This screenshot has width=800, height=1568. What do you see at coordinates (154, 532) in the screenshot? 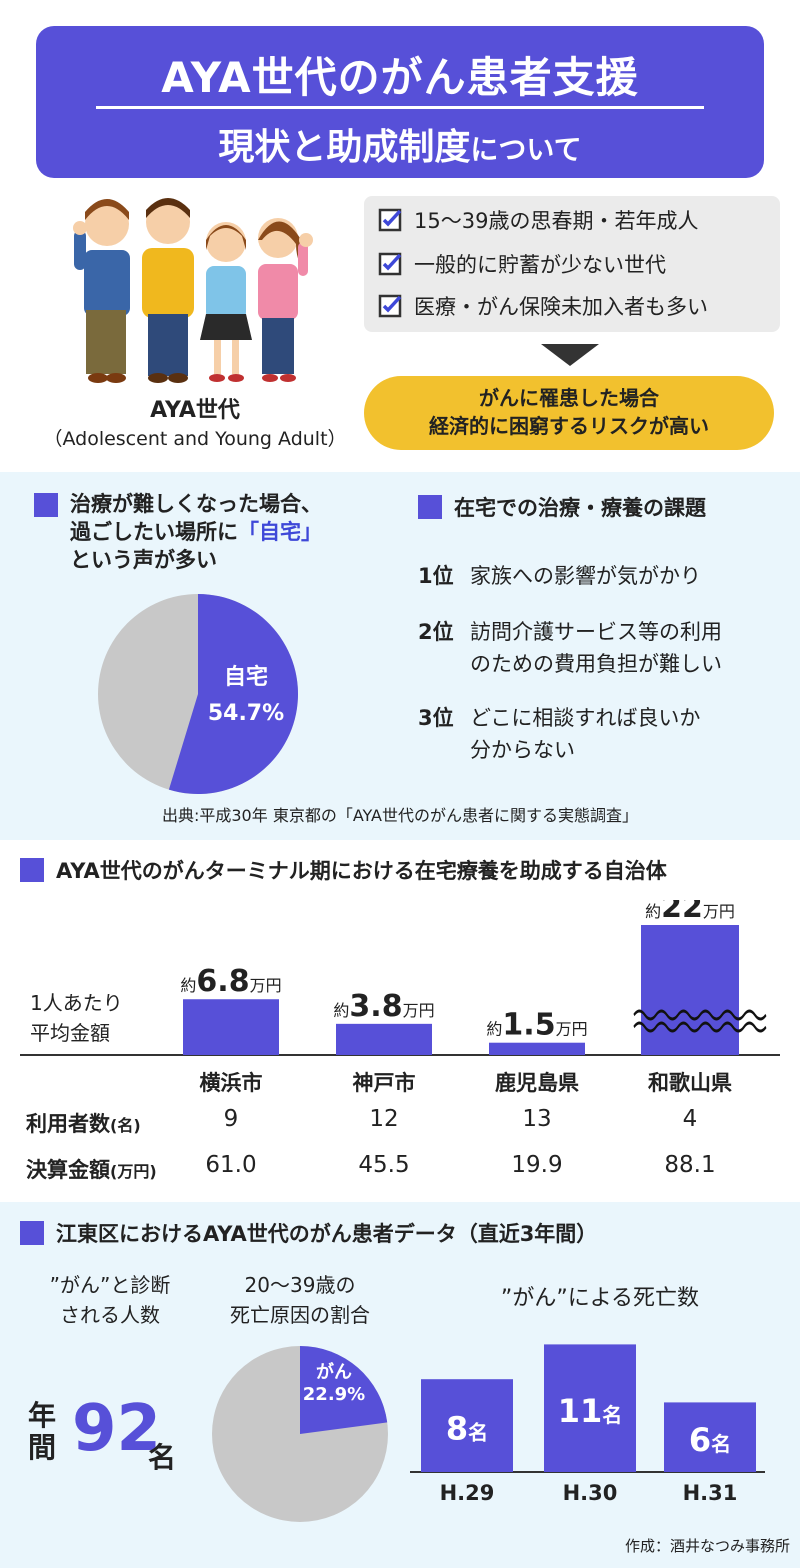
I see `home-heading-line2: 過ごしたい場所に` at bounding box center [154, 532].